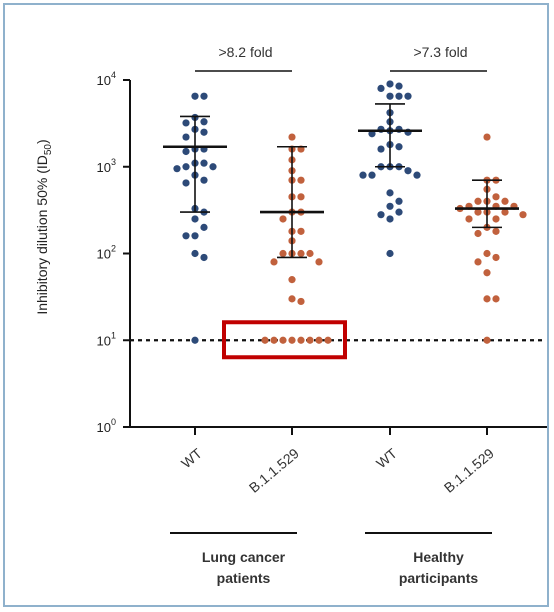 Image resolution: width=554 pixels, height=612 pixels. Describe the element at coordinates (106, 79) in the screenshot. I see `y-tick-label: 10⁴` at that location.